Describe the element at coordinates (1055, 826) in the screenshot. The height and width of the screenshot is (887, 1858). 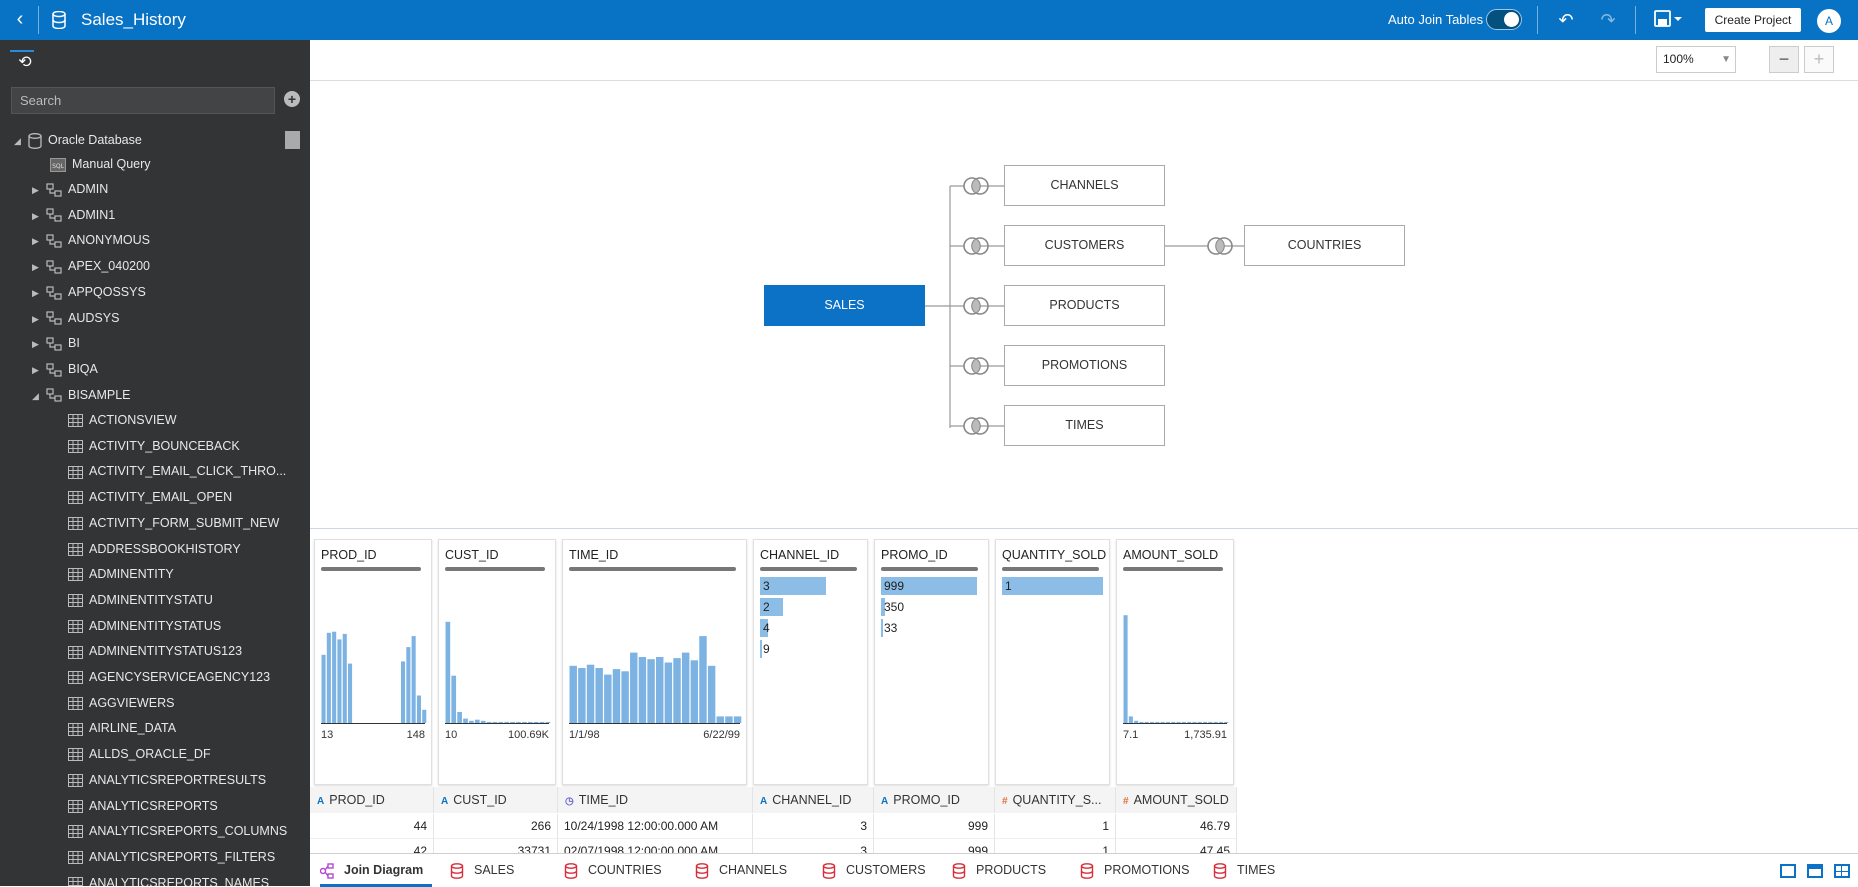
I see `table-cell: 1` at that location.